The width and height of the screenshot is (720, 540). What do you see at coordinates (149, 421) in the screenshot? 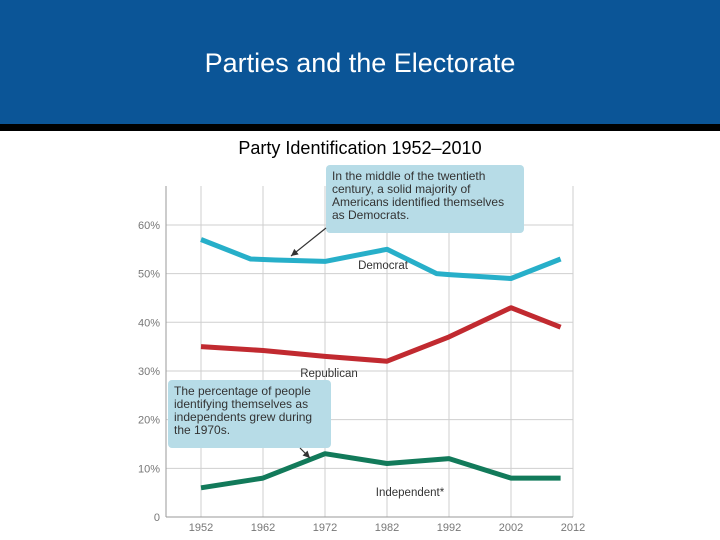
I see `y-tick-label: 20%` at bounding box center [149, 421].